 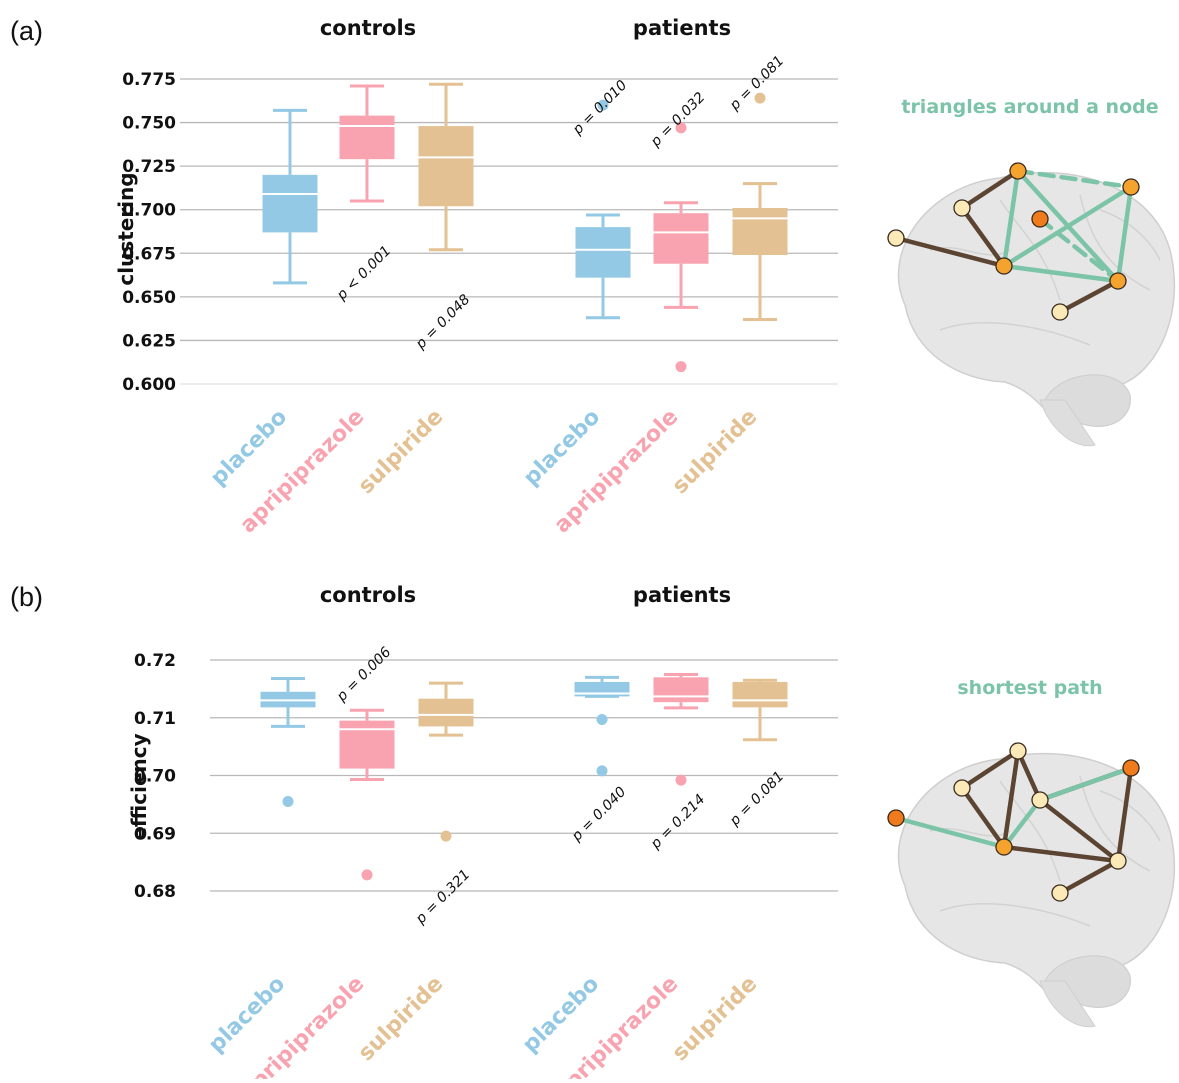 I want to click on p-value-annotation: p = 0.048, so click(x=442, y=322).